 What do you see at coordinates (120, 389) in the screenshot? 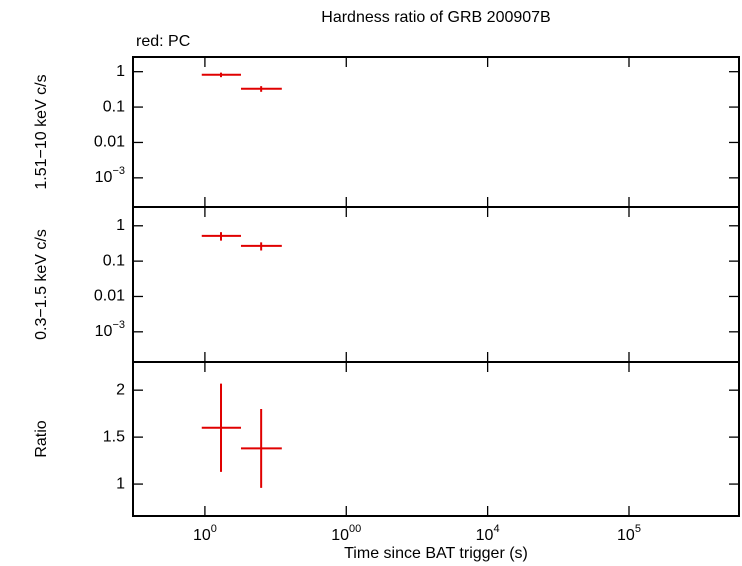
I see `y-tick-label: 2` at bounding box center [120, 389].